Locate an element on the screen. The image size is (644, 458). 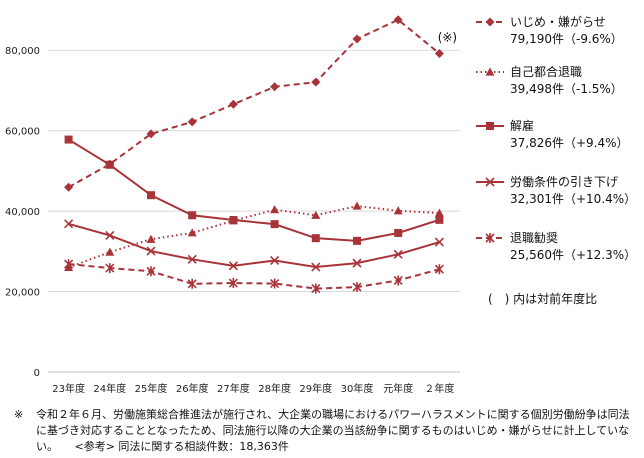
legend-label: 労働条件の引き下げ is located at coordinates (564, 182).